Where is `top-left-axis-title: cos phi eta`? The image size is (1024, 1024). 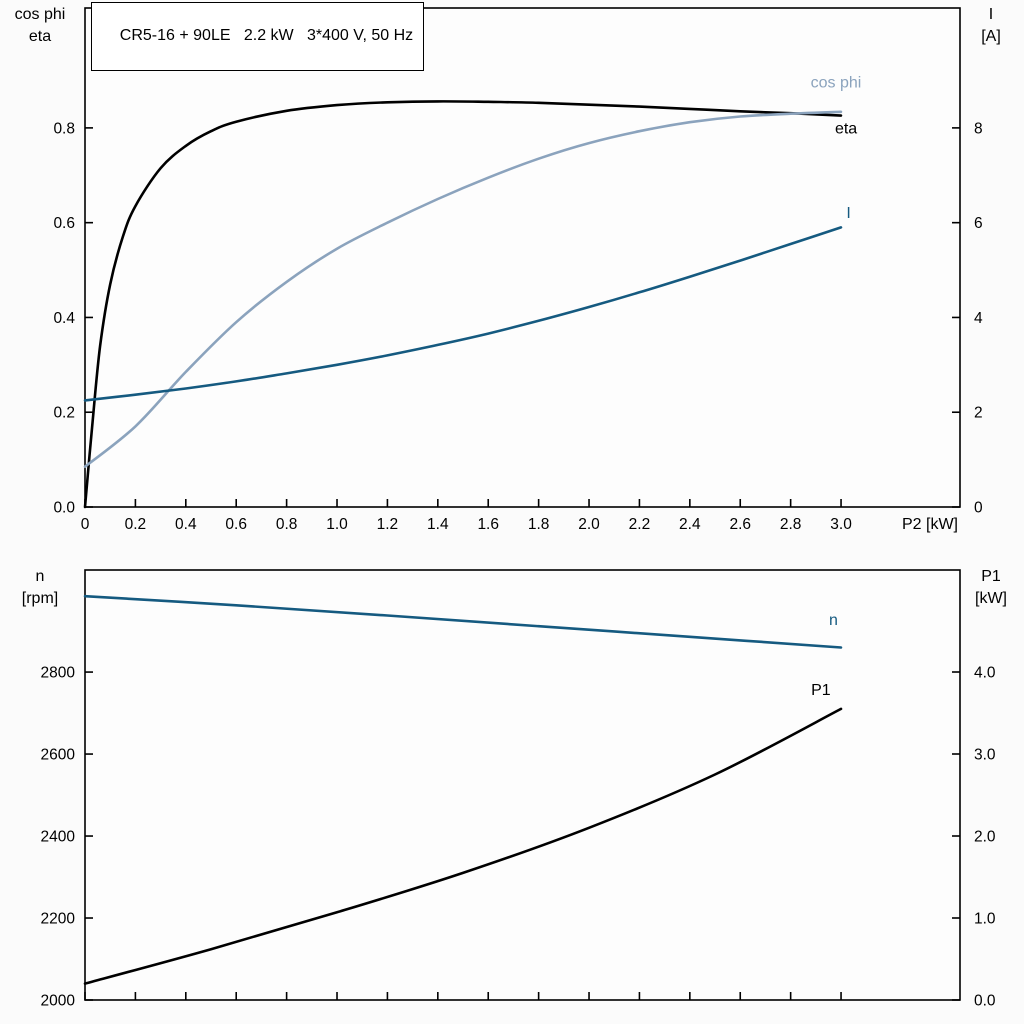
top-left-axis-title: cos phi eta is located at coordinates (40, 26).